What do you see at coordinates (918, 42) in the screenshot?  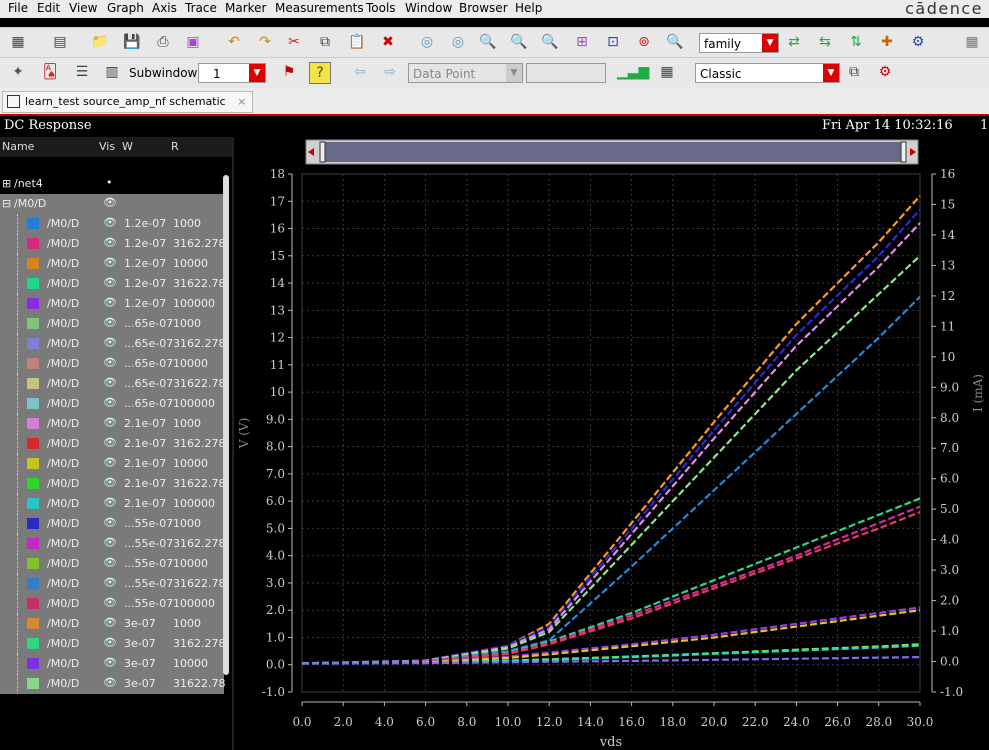 I see `tools-icon: ⚙` at bounding box center [918, 42].